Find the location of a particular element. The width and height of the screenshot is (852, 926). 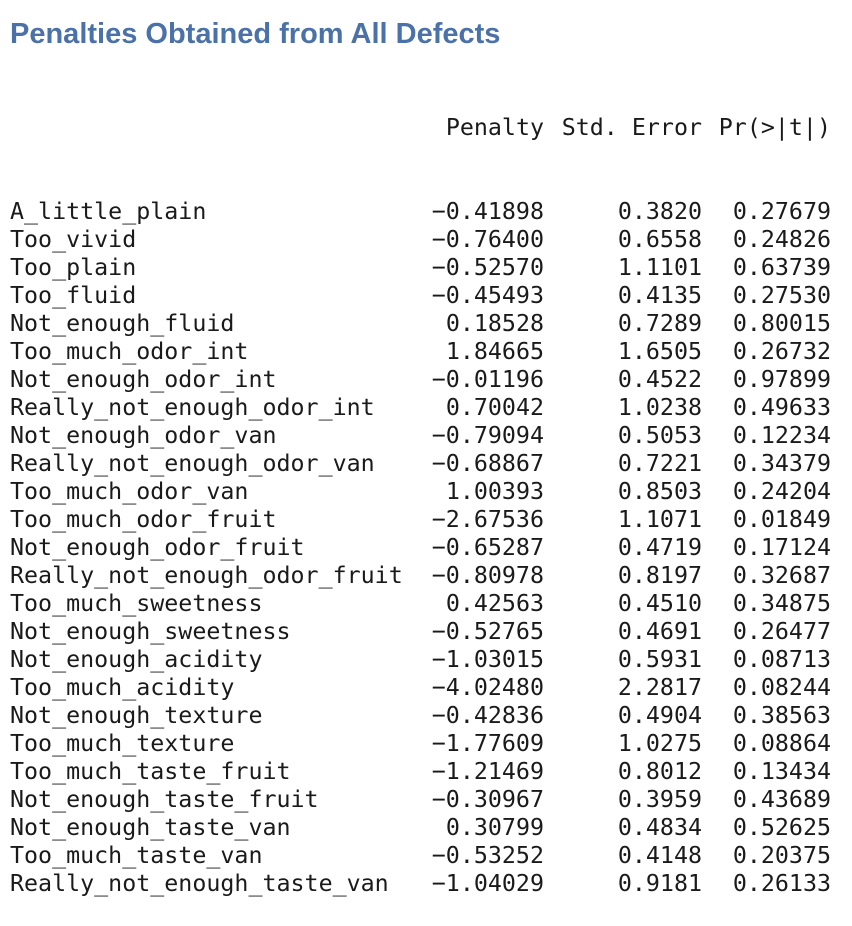

row-p-value: 0.27530 is located at coordinates (781, 295).